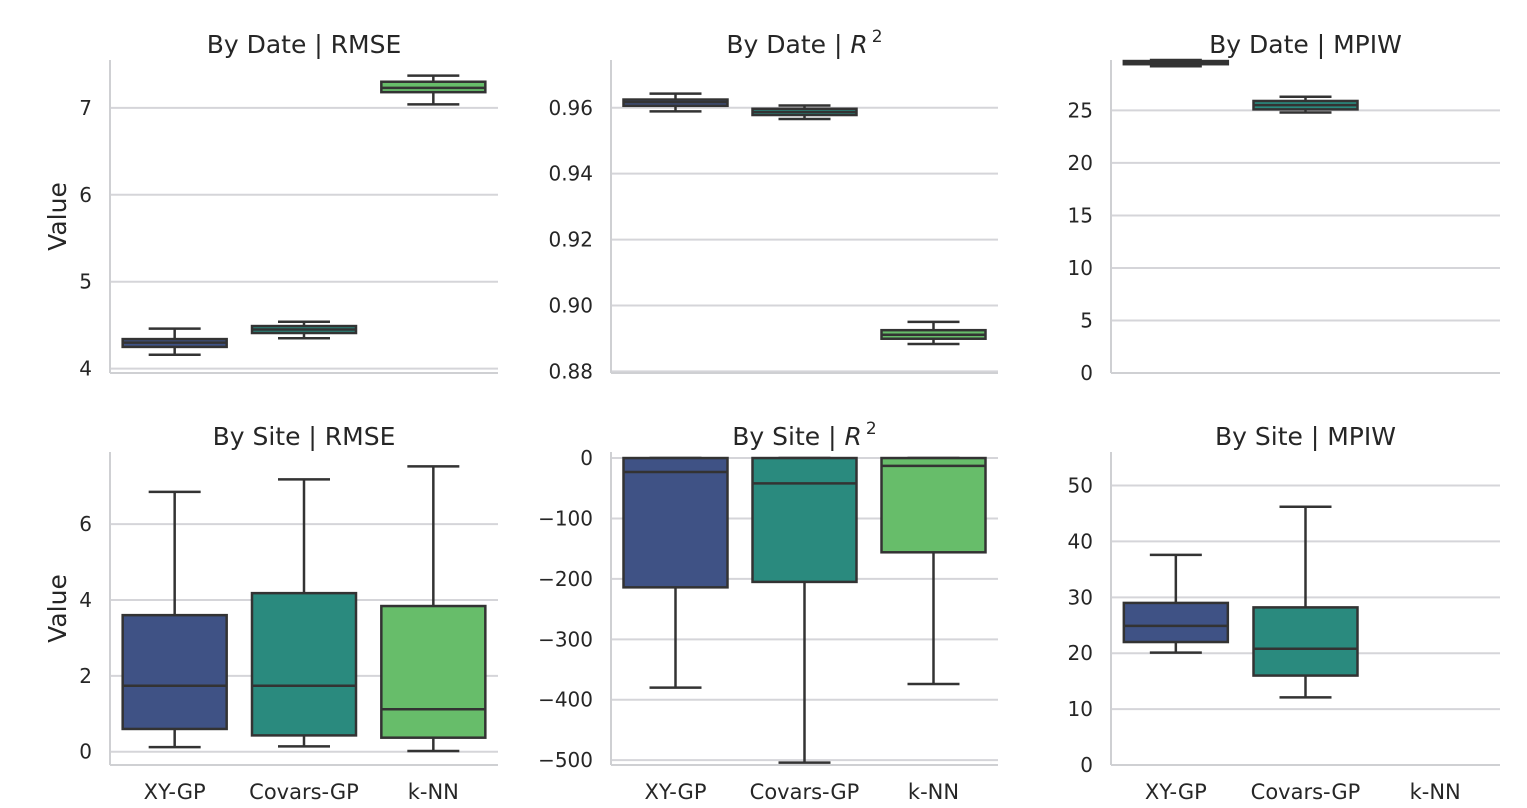 The height and width of the screenshot is (808, 1527). I want to click on panel-title: By Site | MPIW, so click(1305, 436).